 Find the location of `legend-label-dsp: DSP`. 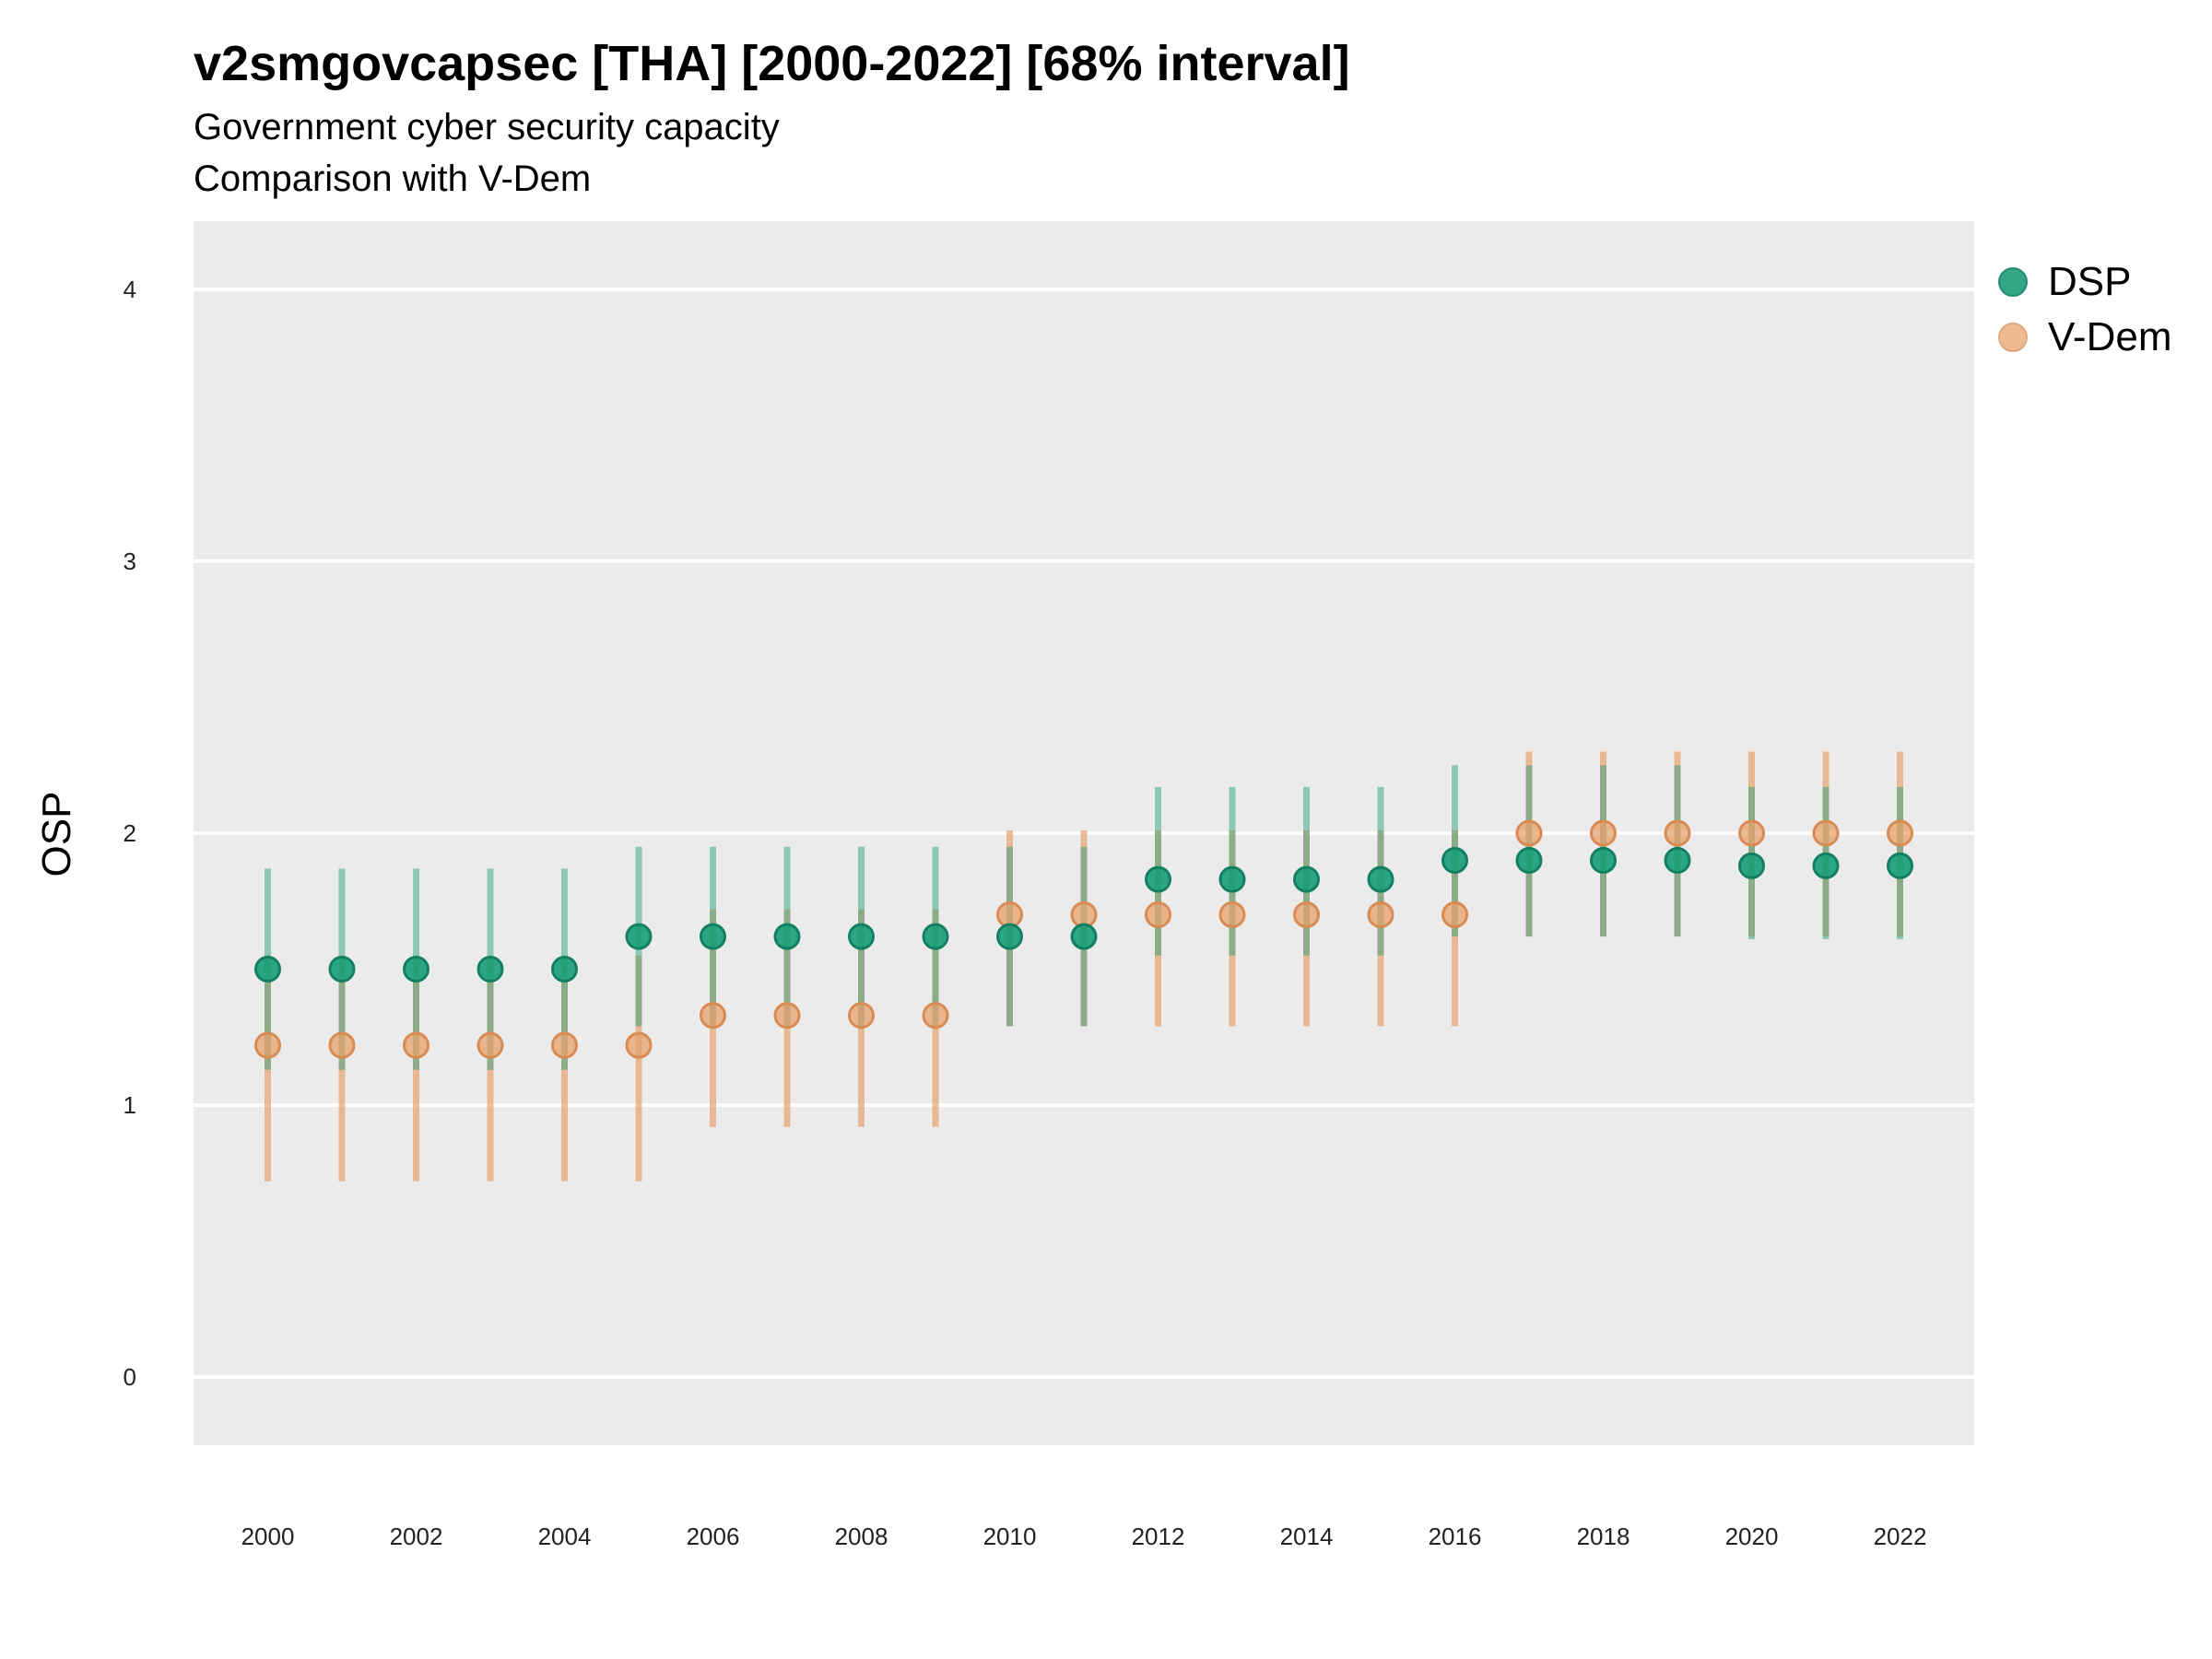

legend-label-dsp: DSP is located at coordinates (2090, 281).